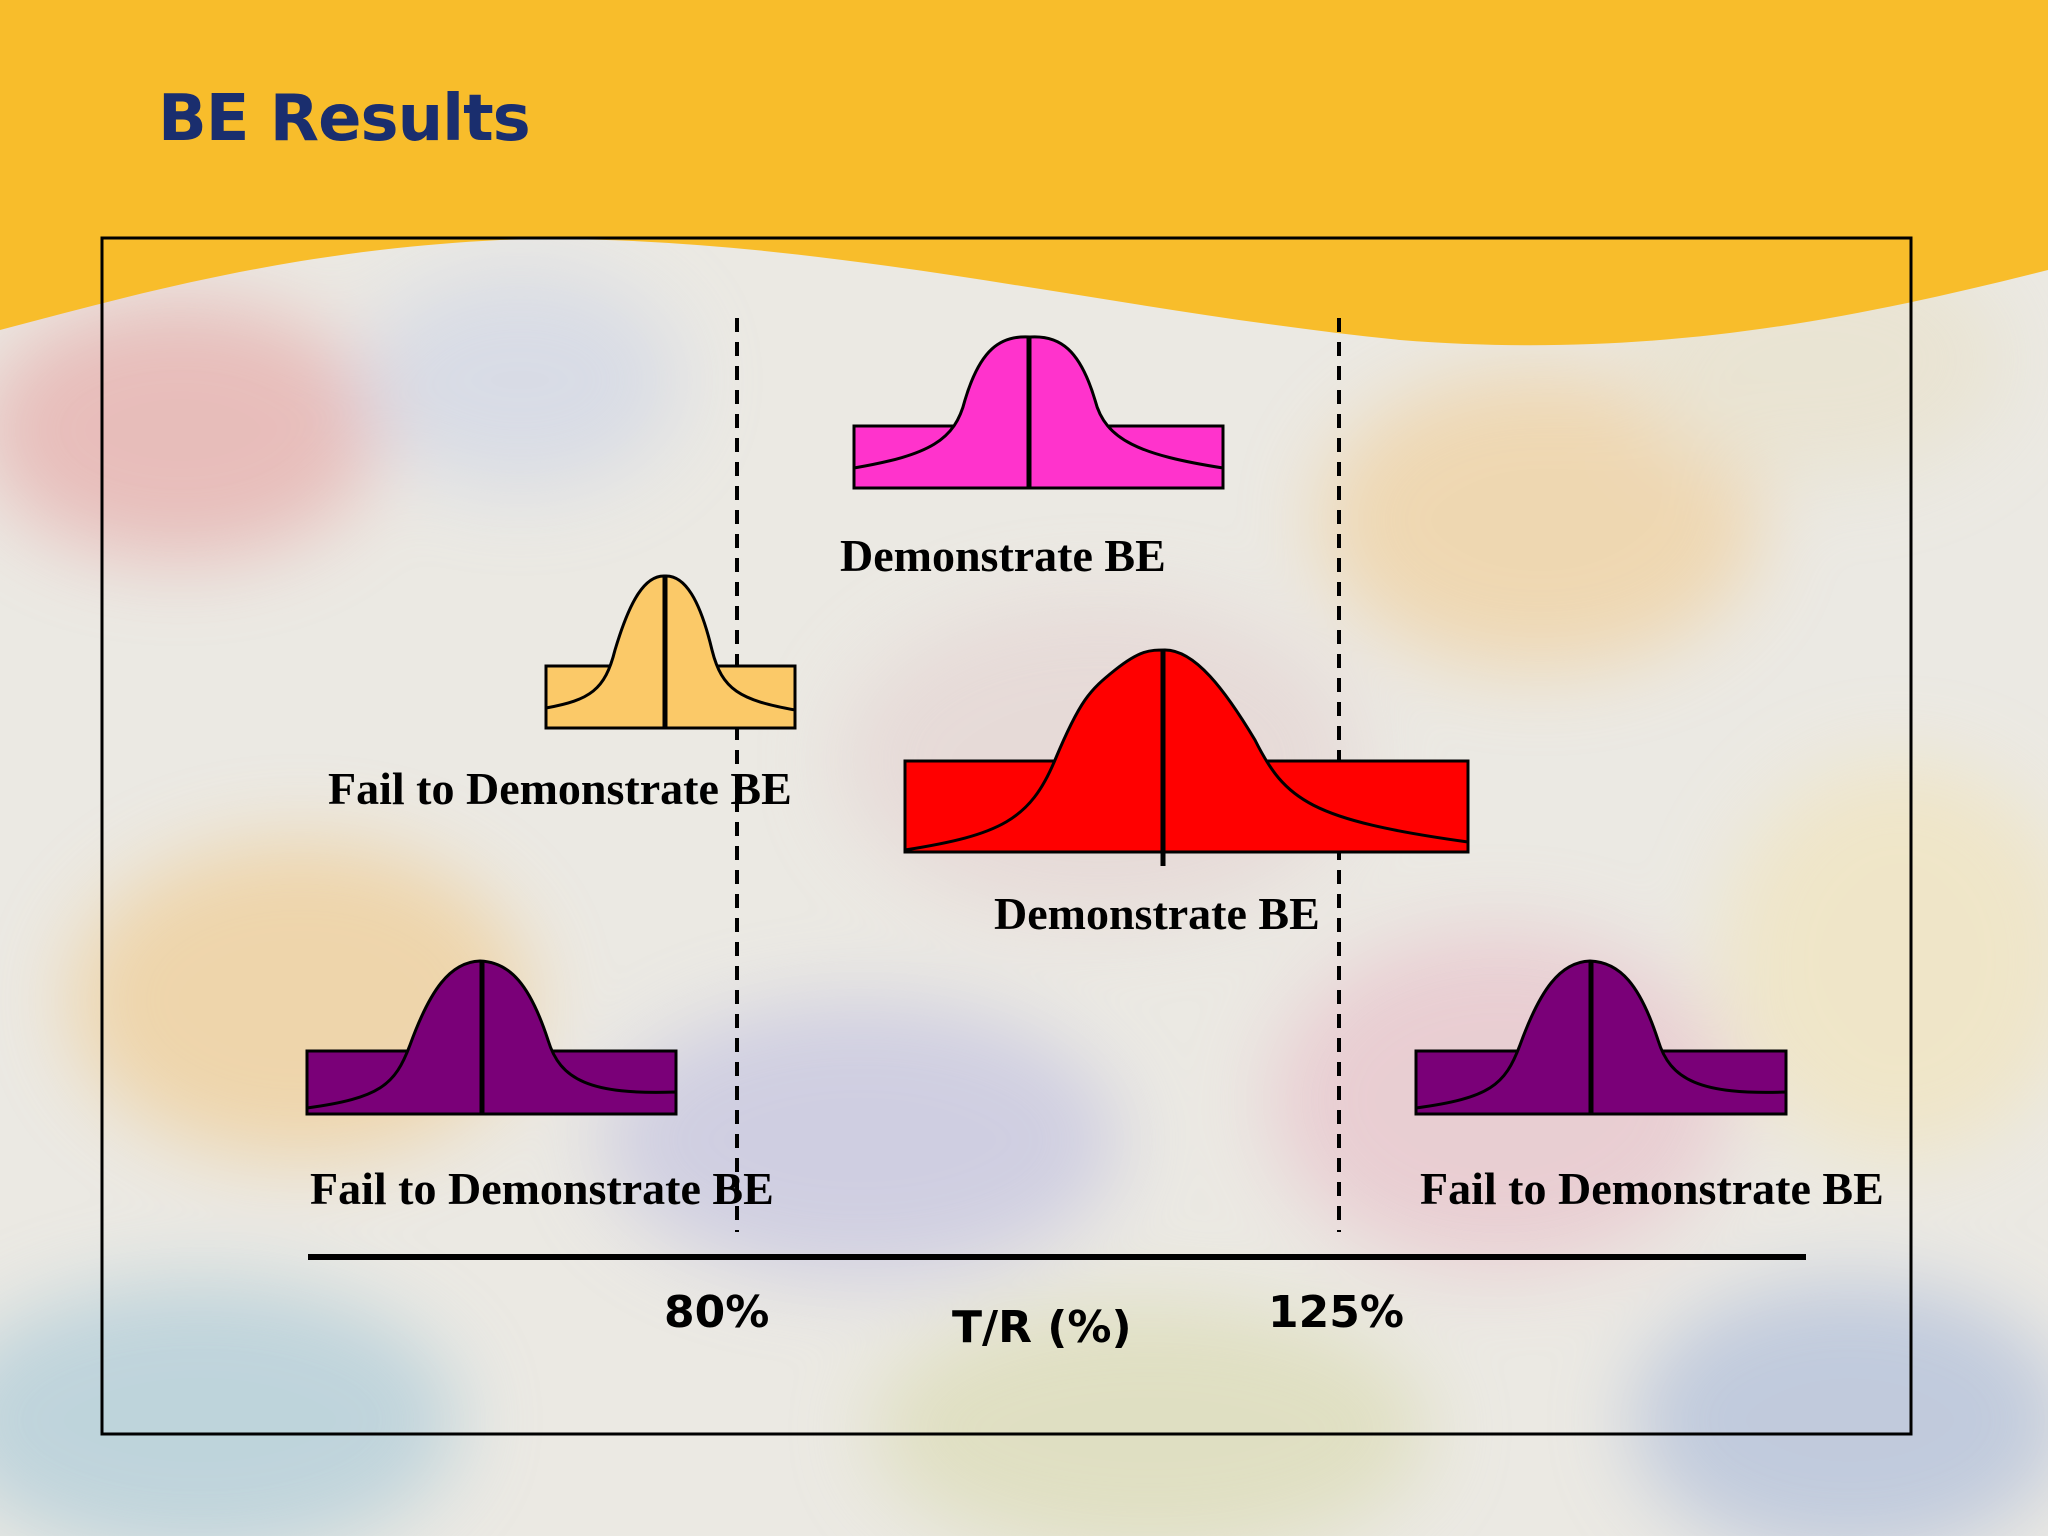 The image size is (2048, 1536). Describe the element at coordinates (1003, 555) in the screenshot. I see `label-demonstrate-be-top: Demonstrate BE` at that location.